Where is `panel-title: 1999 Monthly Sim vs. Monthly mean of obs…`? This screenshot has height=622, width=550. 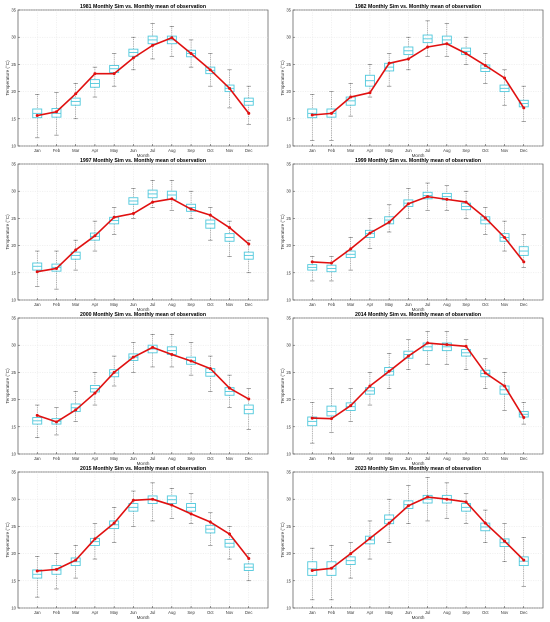
panel-title: 1999 Monthly Sim vs. Monthly mean of obs… is located at coordinates (418, 161).